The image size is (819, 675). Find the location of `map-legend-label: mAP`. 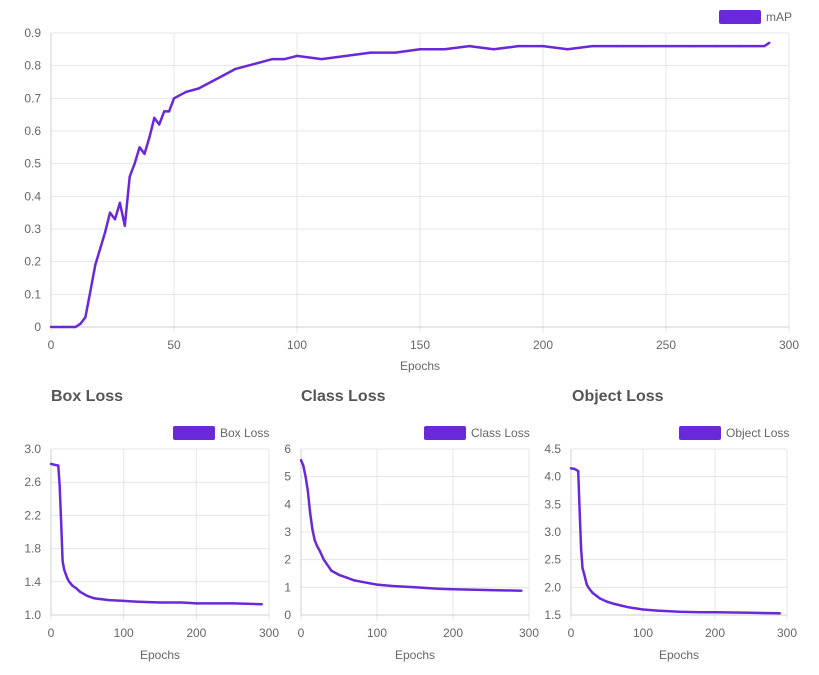

map-legend-label: mAP is located at coordinates (779, 17).